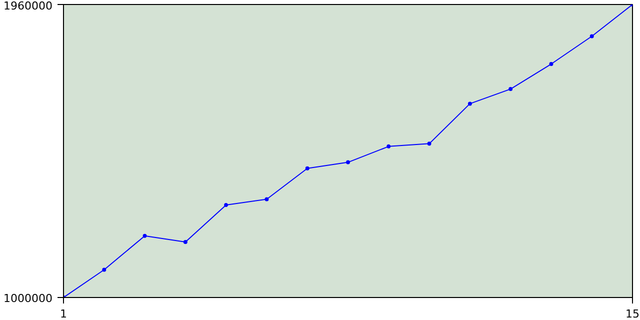 This screenshot has height=320, width=640. What do you see at coordinates (28, 6) in the screenshot?
I see `y-tick-label: 1960000` at bounding box center [28, 6].